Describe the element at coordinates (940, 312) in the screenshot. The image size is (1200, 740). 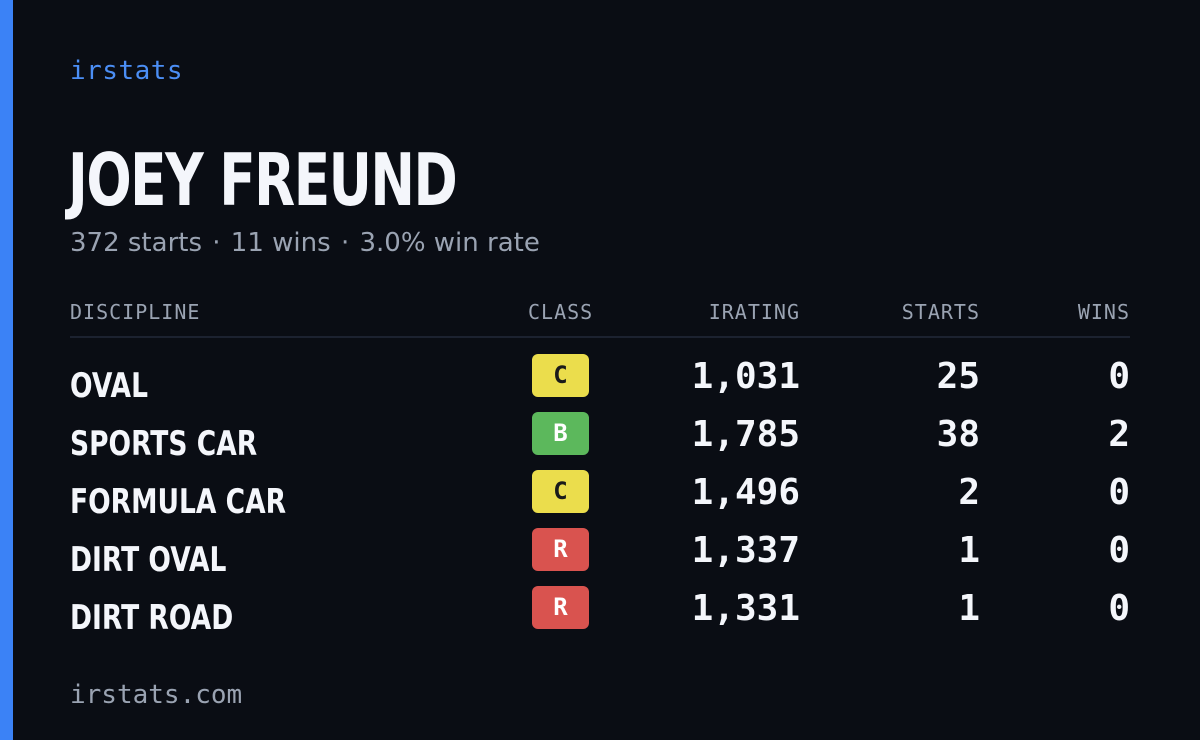
I see `header-starts: STARTS` at that location.